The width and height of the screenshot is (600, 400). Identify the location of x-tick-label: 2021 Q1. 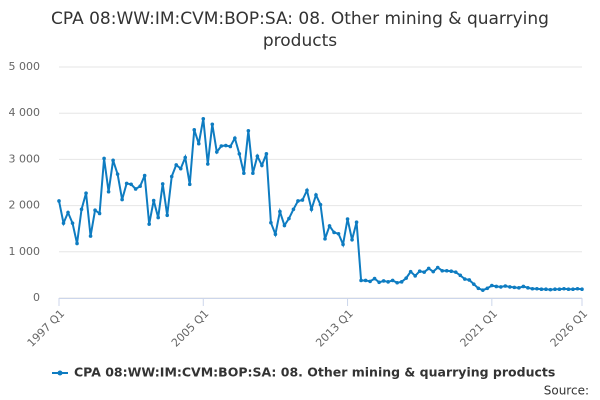
(479, 328).